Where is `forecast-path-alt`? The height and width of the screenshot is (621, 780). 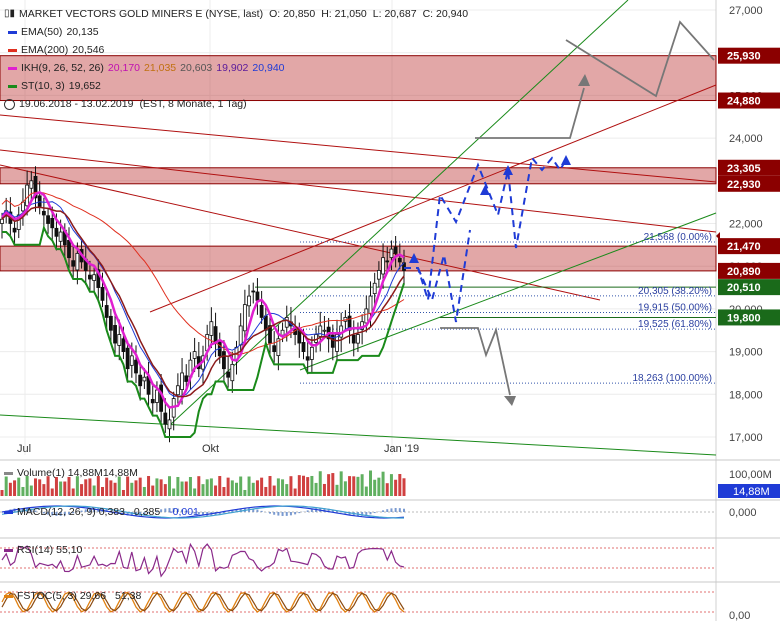 forecast-path-alt is located at coordinates (444, 276).